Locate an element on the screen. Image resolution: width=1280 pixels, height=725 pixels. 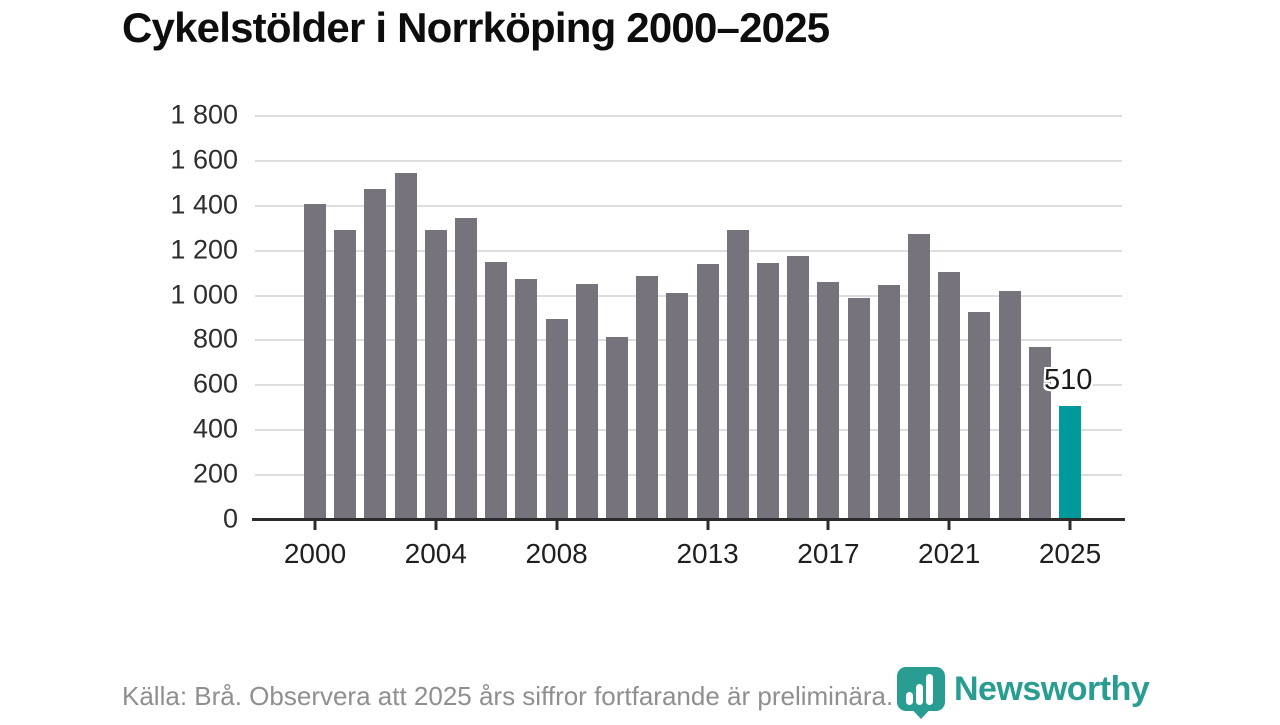
bar-2007 is located at coordinates (526, 399).